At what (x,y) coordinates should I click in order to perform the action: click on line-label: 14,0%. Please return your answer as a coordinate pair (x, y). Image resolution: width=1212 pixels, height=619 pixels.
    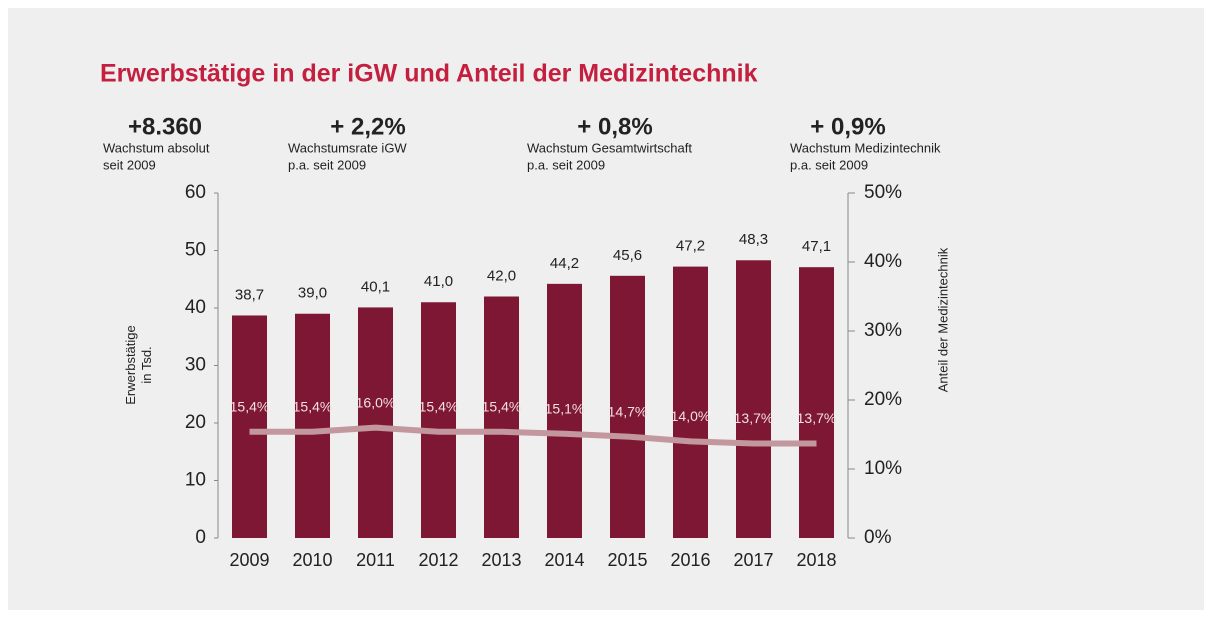
    Looking at the image, I should click on (691, 416).